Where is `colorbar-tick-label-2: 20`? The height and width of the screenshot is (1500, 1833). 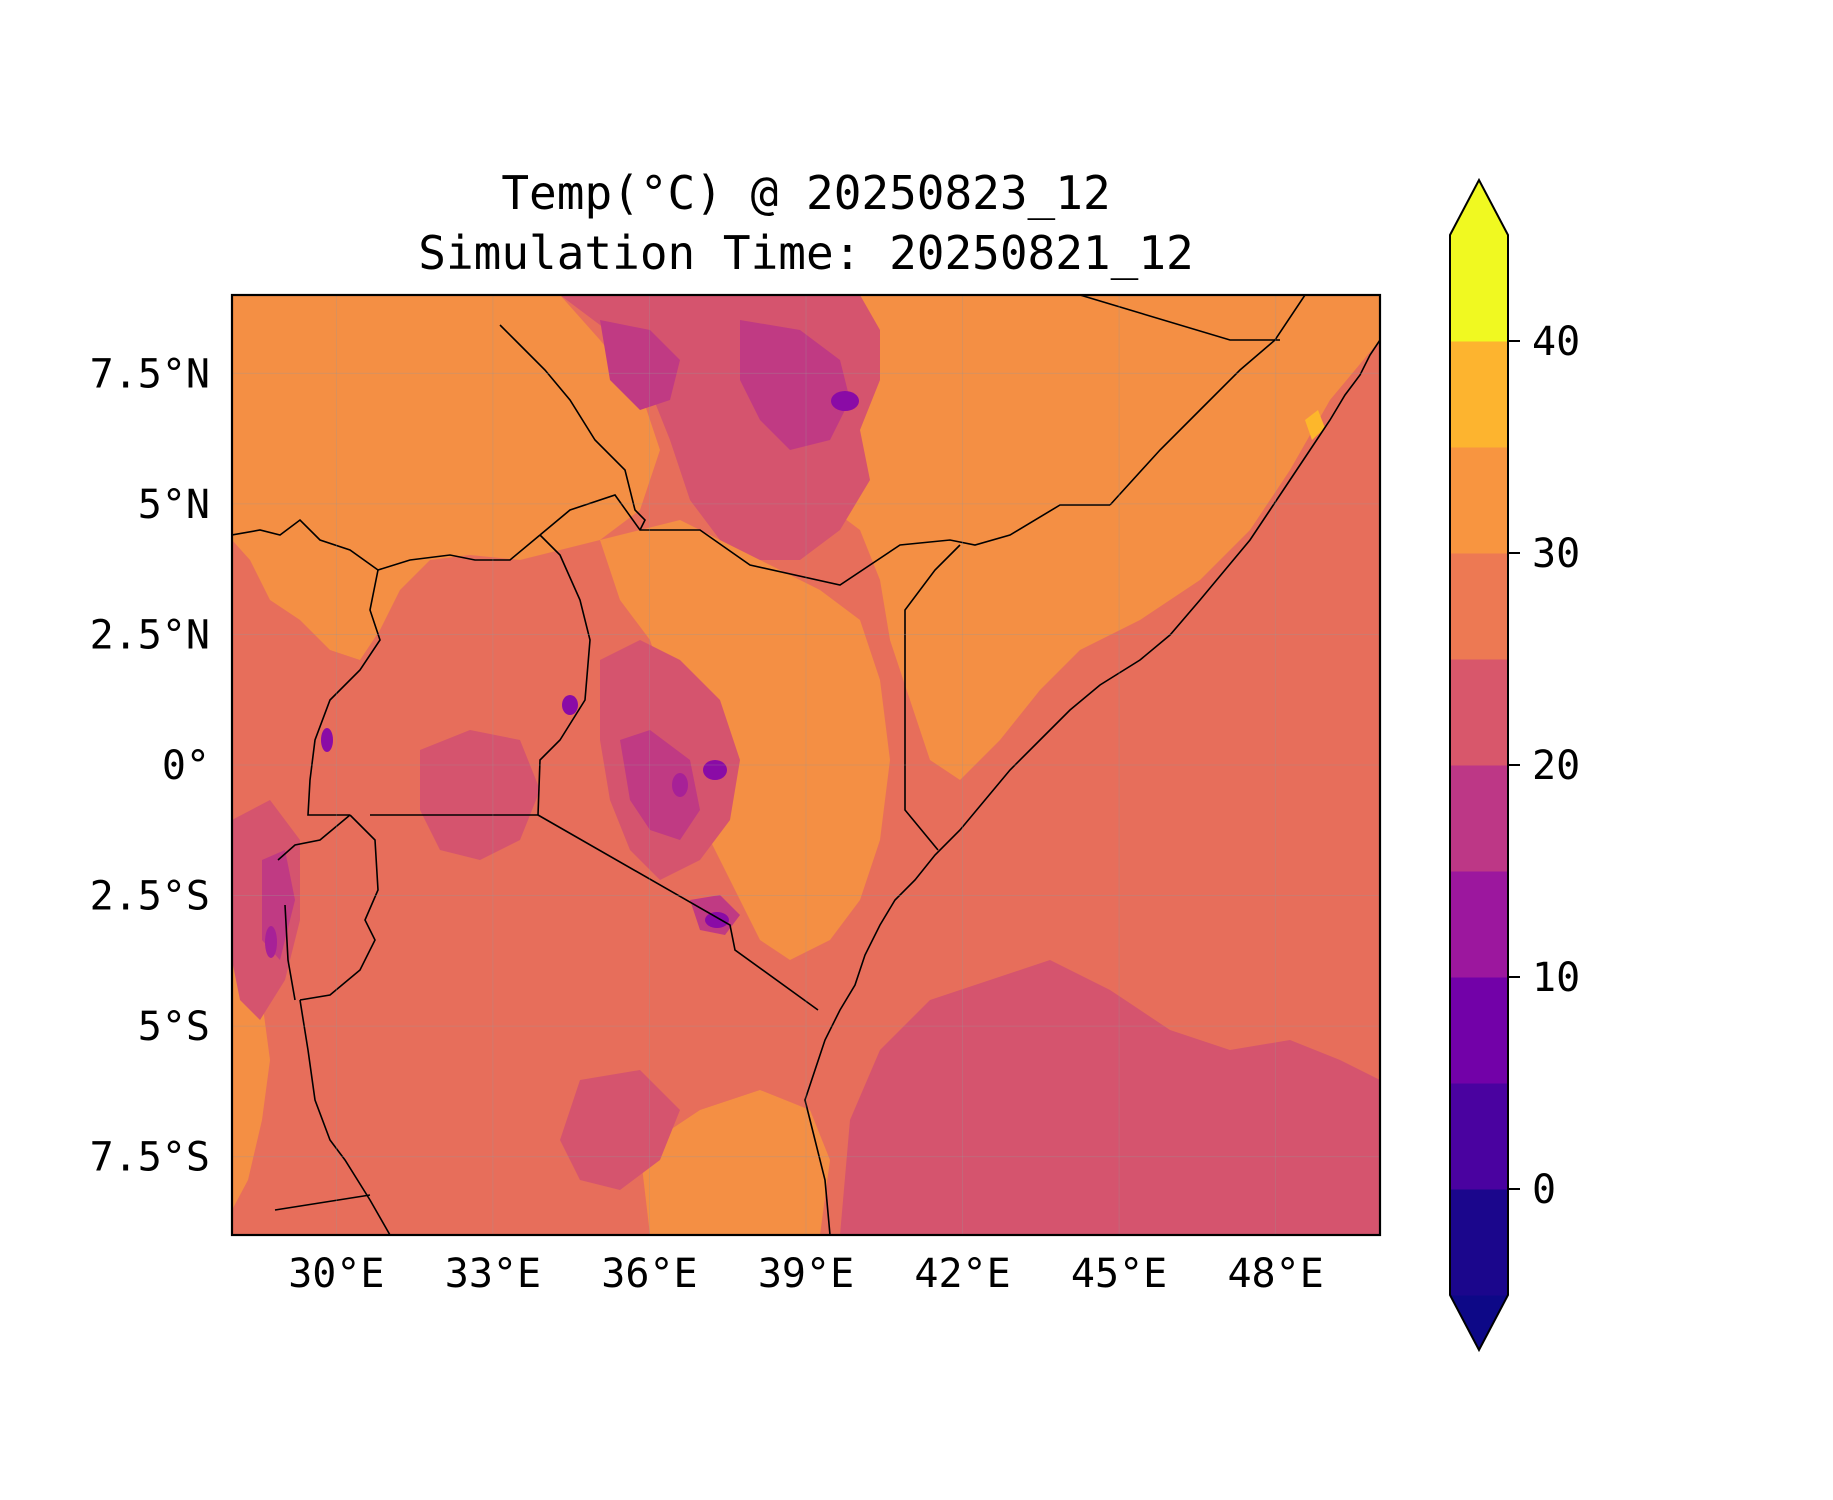 colorbar-tick-label-2: 20 is located at coordinates (1556, 766).